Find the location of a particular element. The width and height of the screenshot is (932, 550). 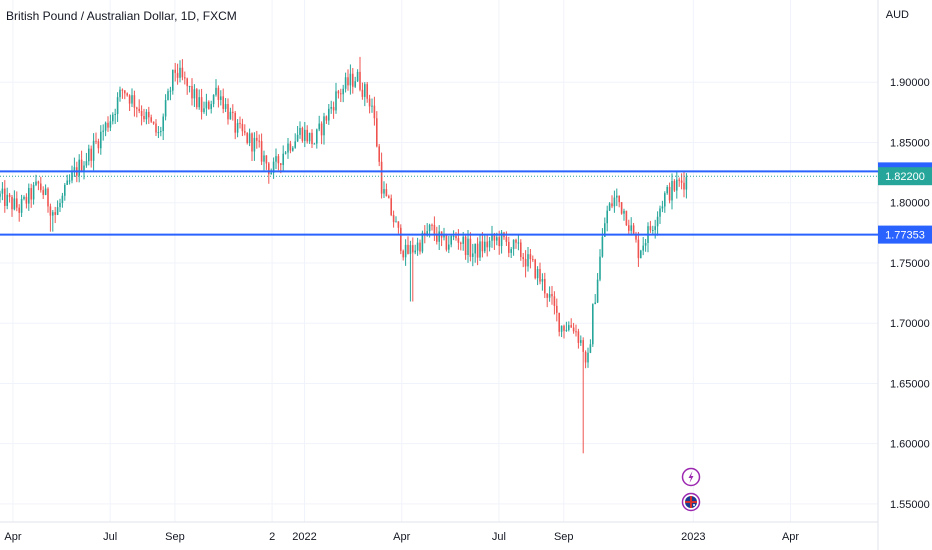

last-price-label: 1.82200 is located at coordinates (905, 176).